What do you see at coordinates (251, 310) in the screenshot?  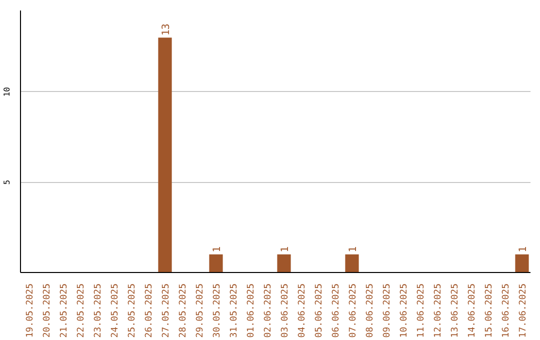 I see `x-tick-label: 01.06.2025` at bounding box center [251, 310].